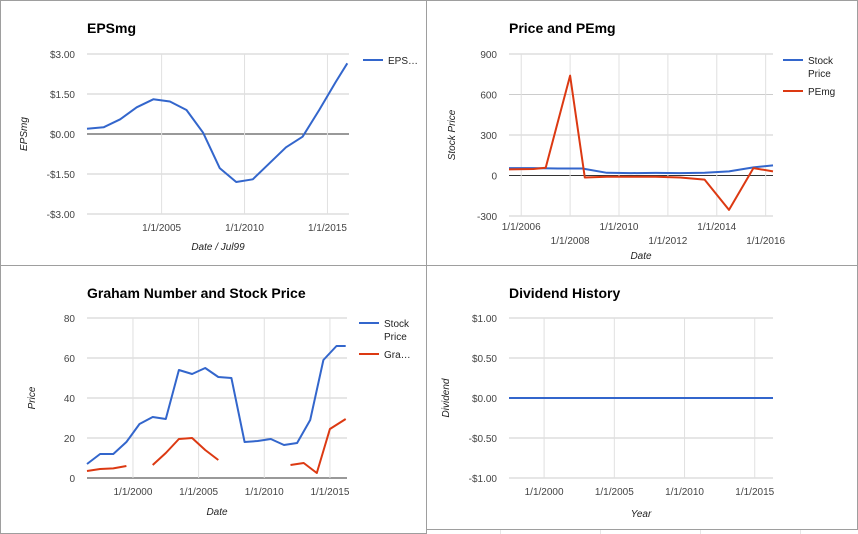 The image size is (858, 534). I want to click on y-tick-label: 40, so click(70, 399).